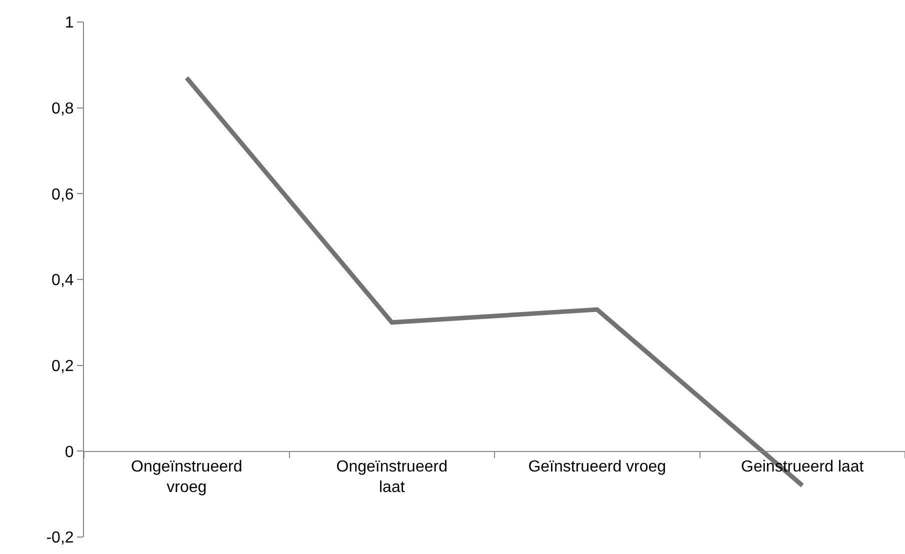 Image resolution: width=905 pixels, height=554 pixels. What do you see at coordinates (802, 467) in the screenshot?
I see `x-tick-label: Geinstrueerd laat` at bounding box center [802, 467].